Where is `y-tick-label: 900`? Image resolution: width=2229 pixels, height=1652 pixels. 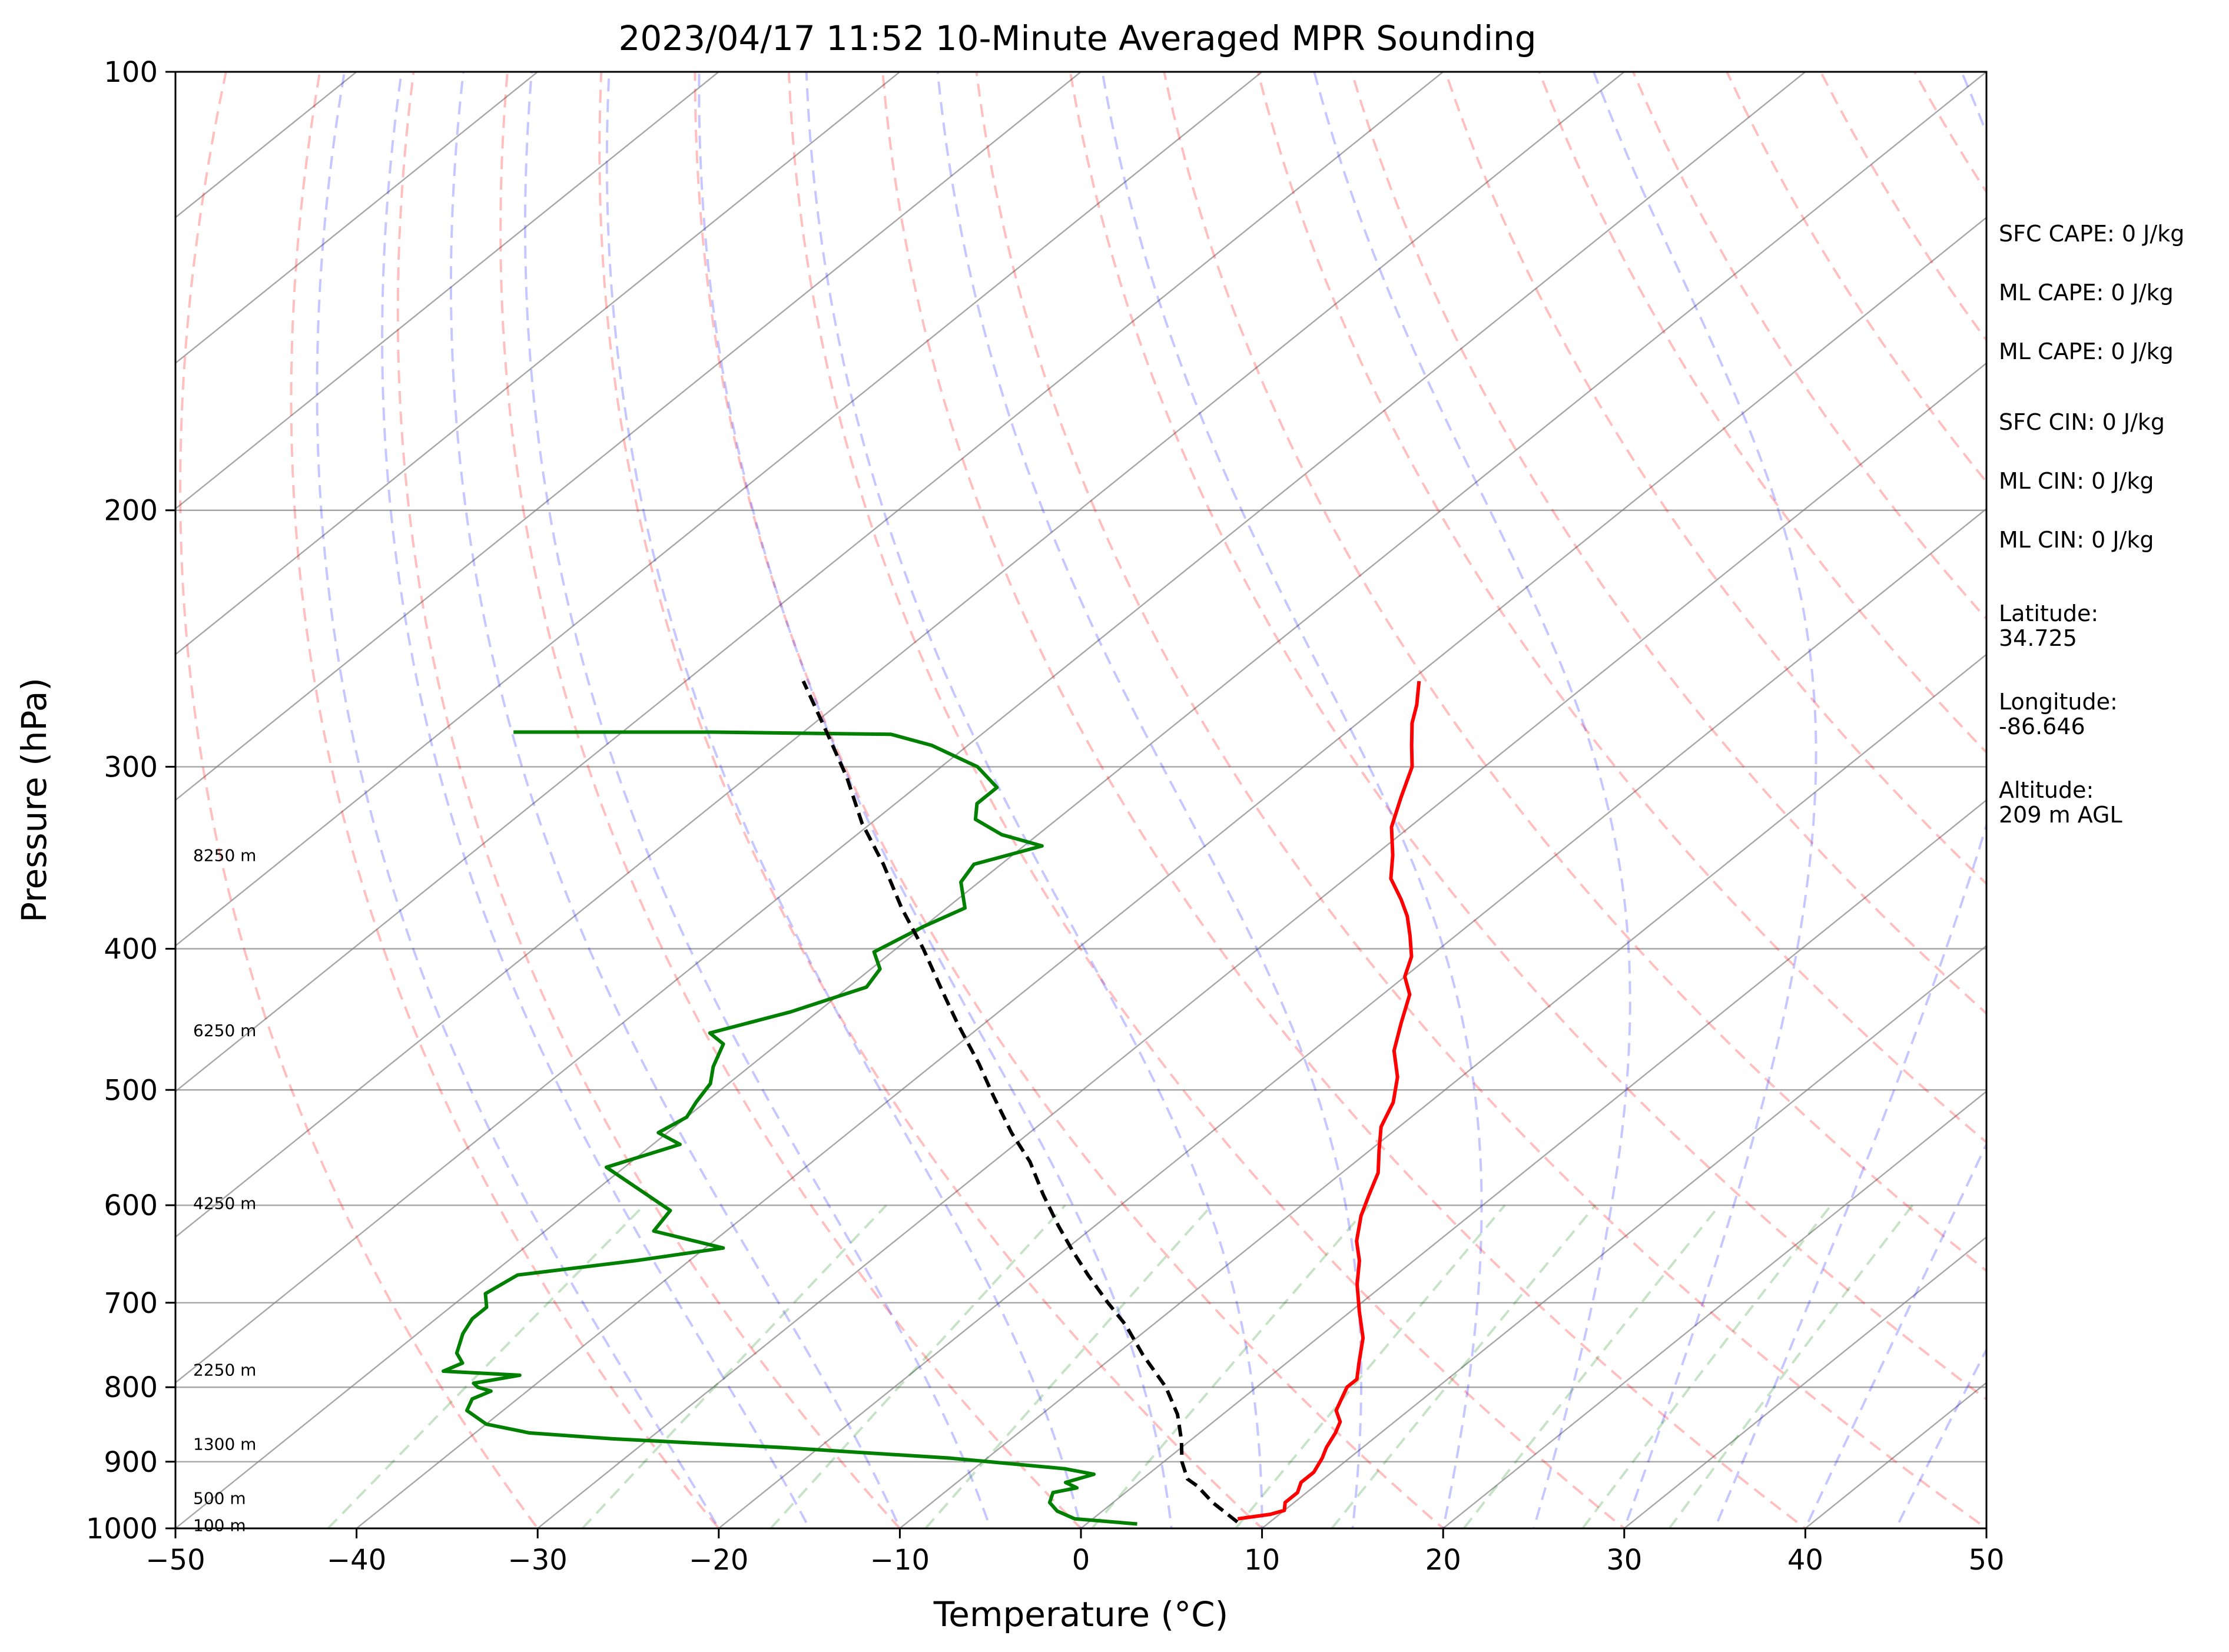
y-tick-label: 900 is located at coordinates (131, 1462).